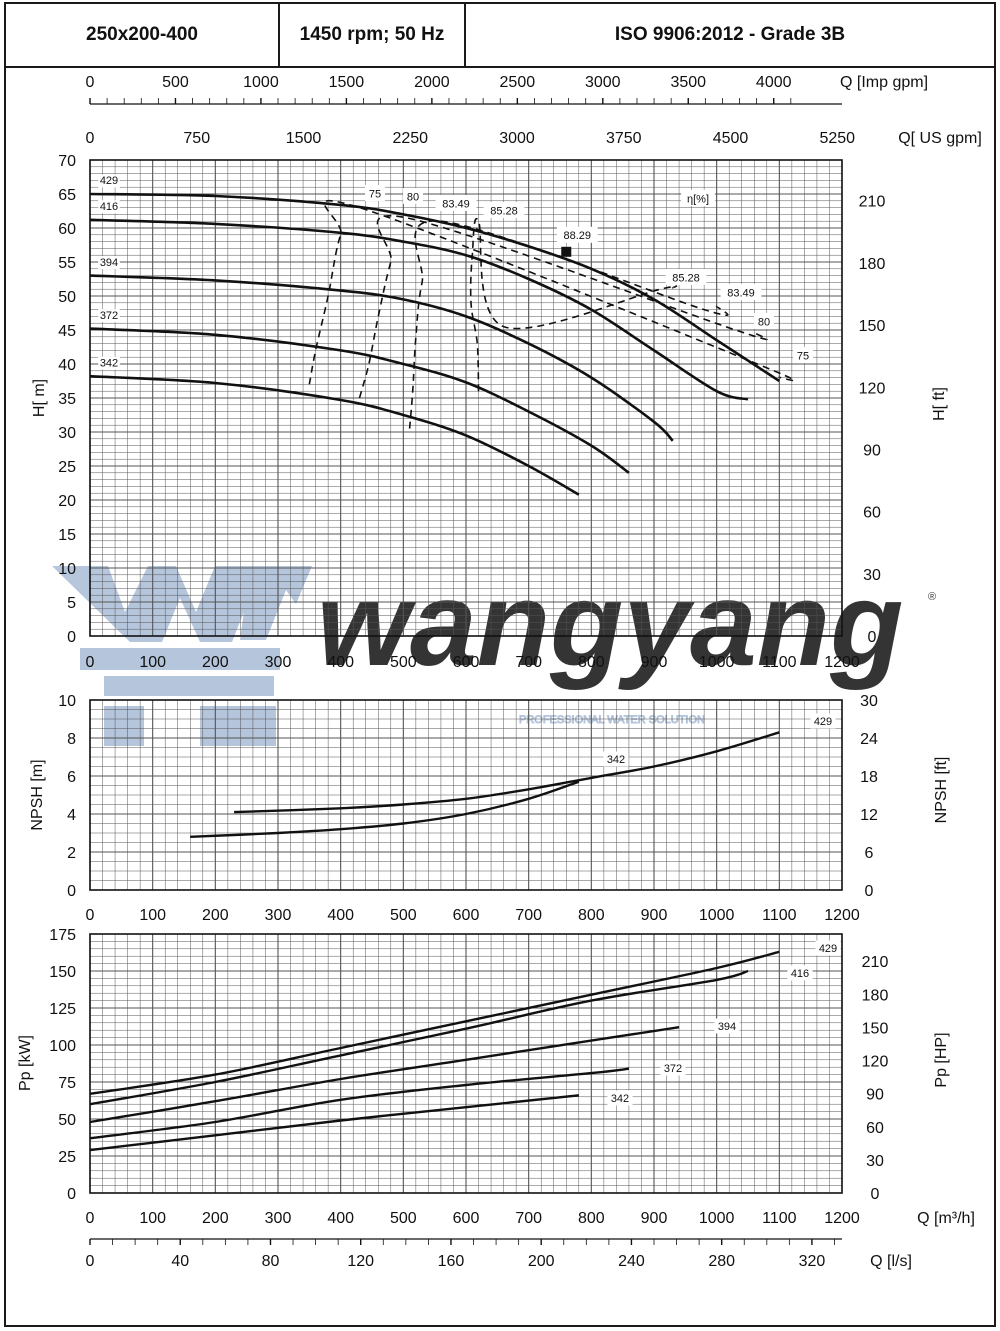  Describe the element at coordinates (90, 662) in the screenshot. I see `head-x-tick: 0` at that location.